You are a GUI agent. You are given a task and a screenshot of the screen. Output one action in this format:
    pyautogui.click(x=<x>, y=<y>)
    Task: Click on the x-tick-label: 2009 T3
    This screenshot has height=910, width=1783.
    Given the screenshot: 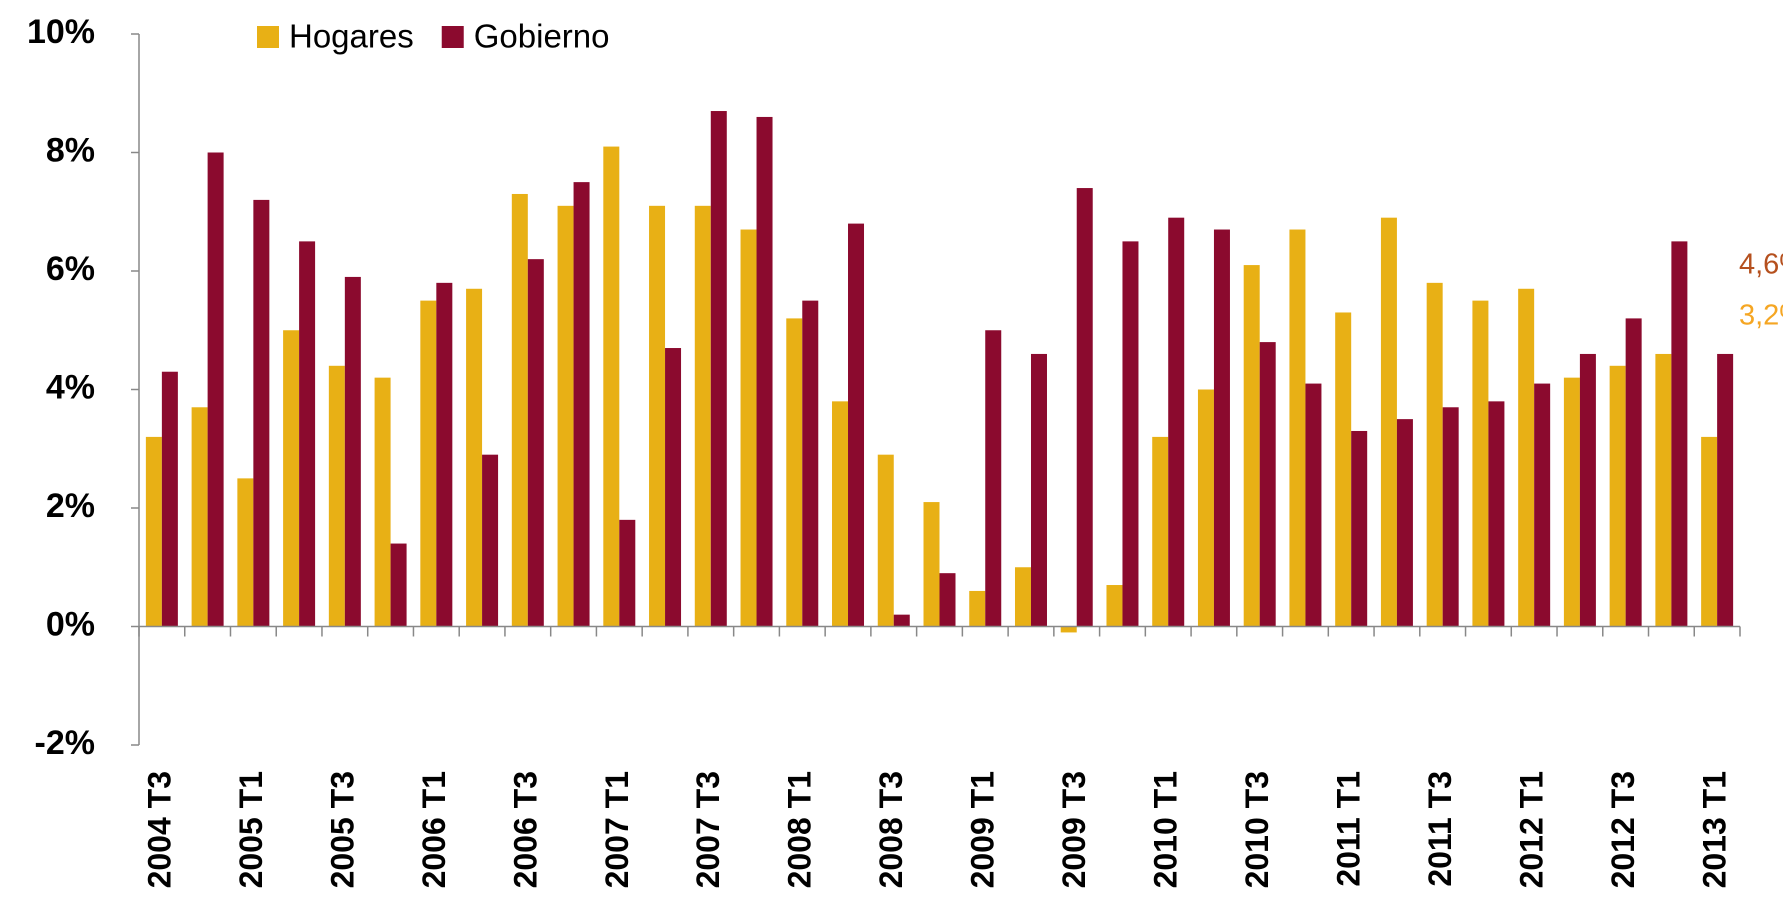 What is the action you would take?
    pyautogui.click(x=1074, y=829)
    